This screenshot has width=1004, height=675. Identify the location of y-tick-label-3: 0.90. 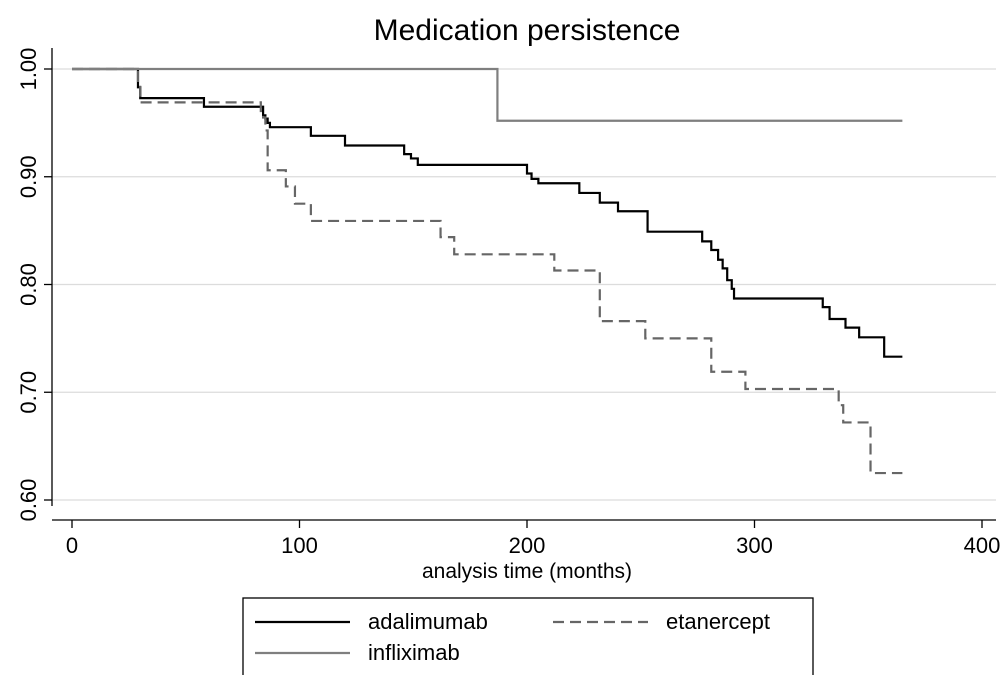
(28, 176).